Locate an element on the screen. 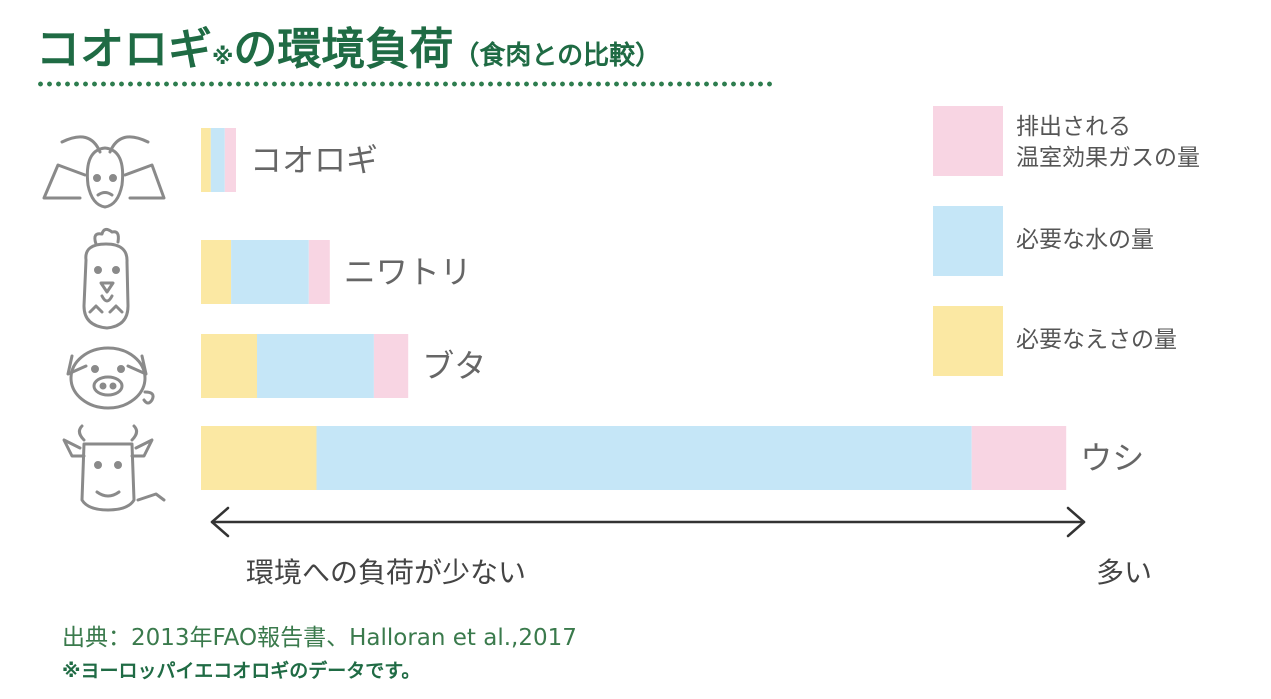 This screenshot has height=699, width=1271. page-title: コオロギ※の環境負荷（食肉との比較） is located at coordinates (348, 54).